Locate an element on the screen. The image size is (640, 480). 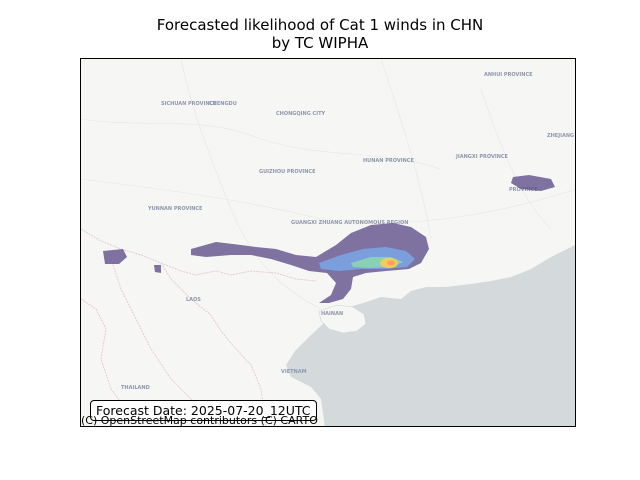
label-anhui: ANHUI PROVINCE is located at coordinates (508, 75).